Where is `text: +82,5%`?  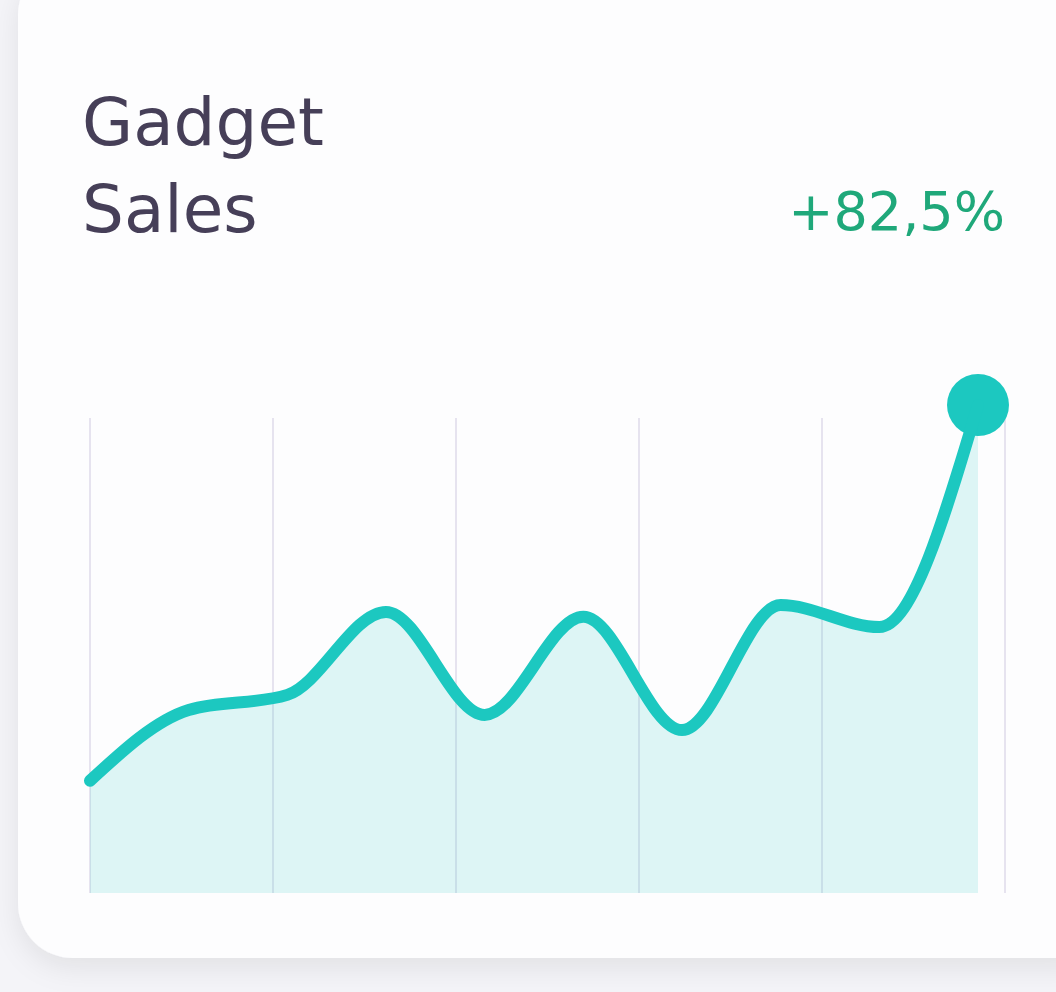 text: +82,5% is located at coordinates (896, 211).